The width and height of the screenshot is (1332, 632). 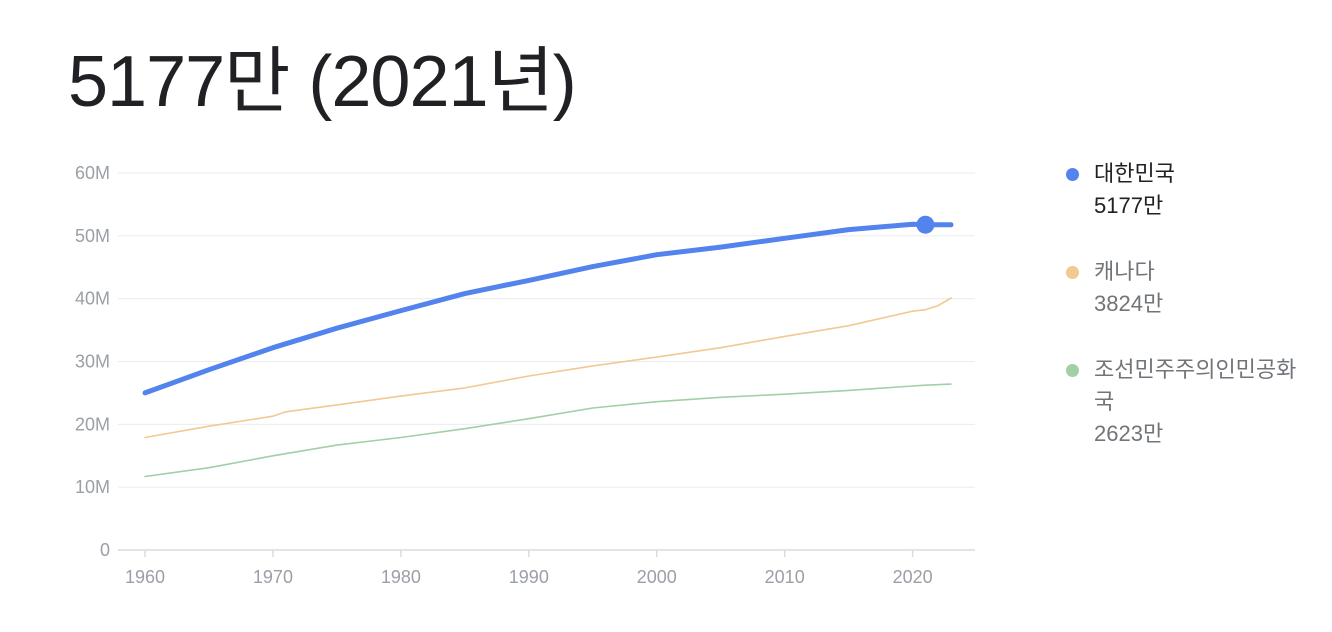 I want to click on y-tick-label: 30M, so click(x=92, y=362).